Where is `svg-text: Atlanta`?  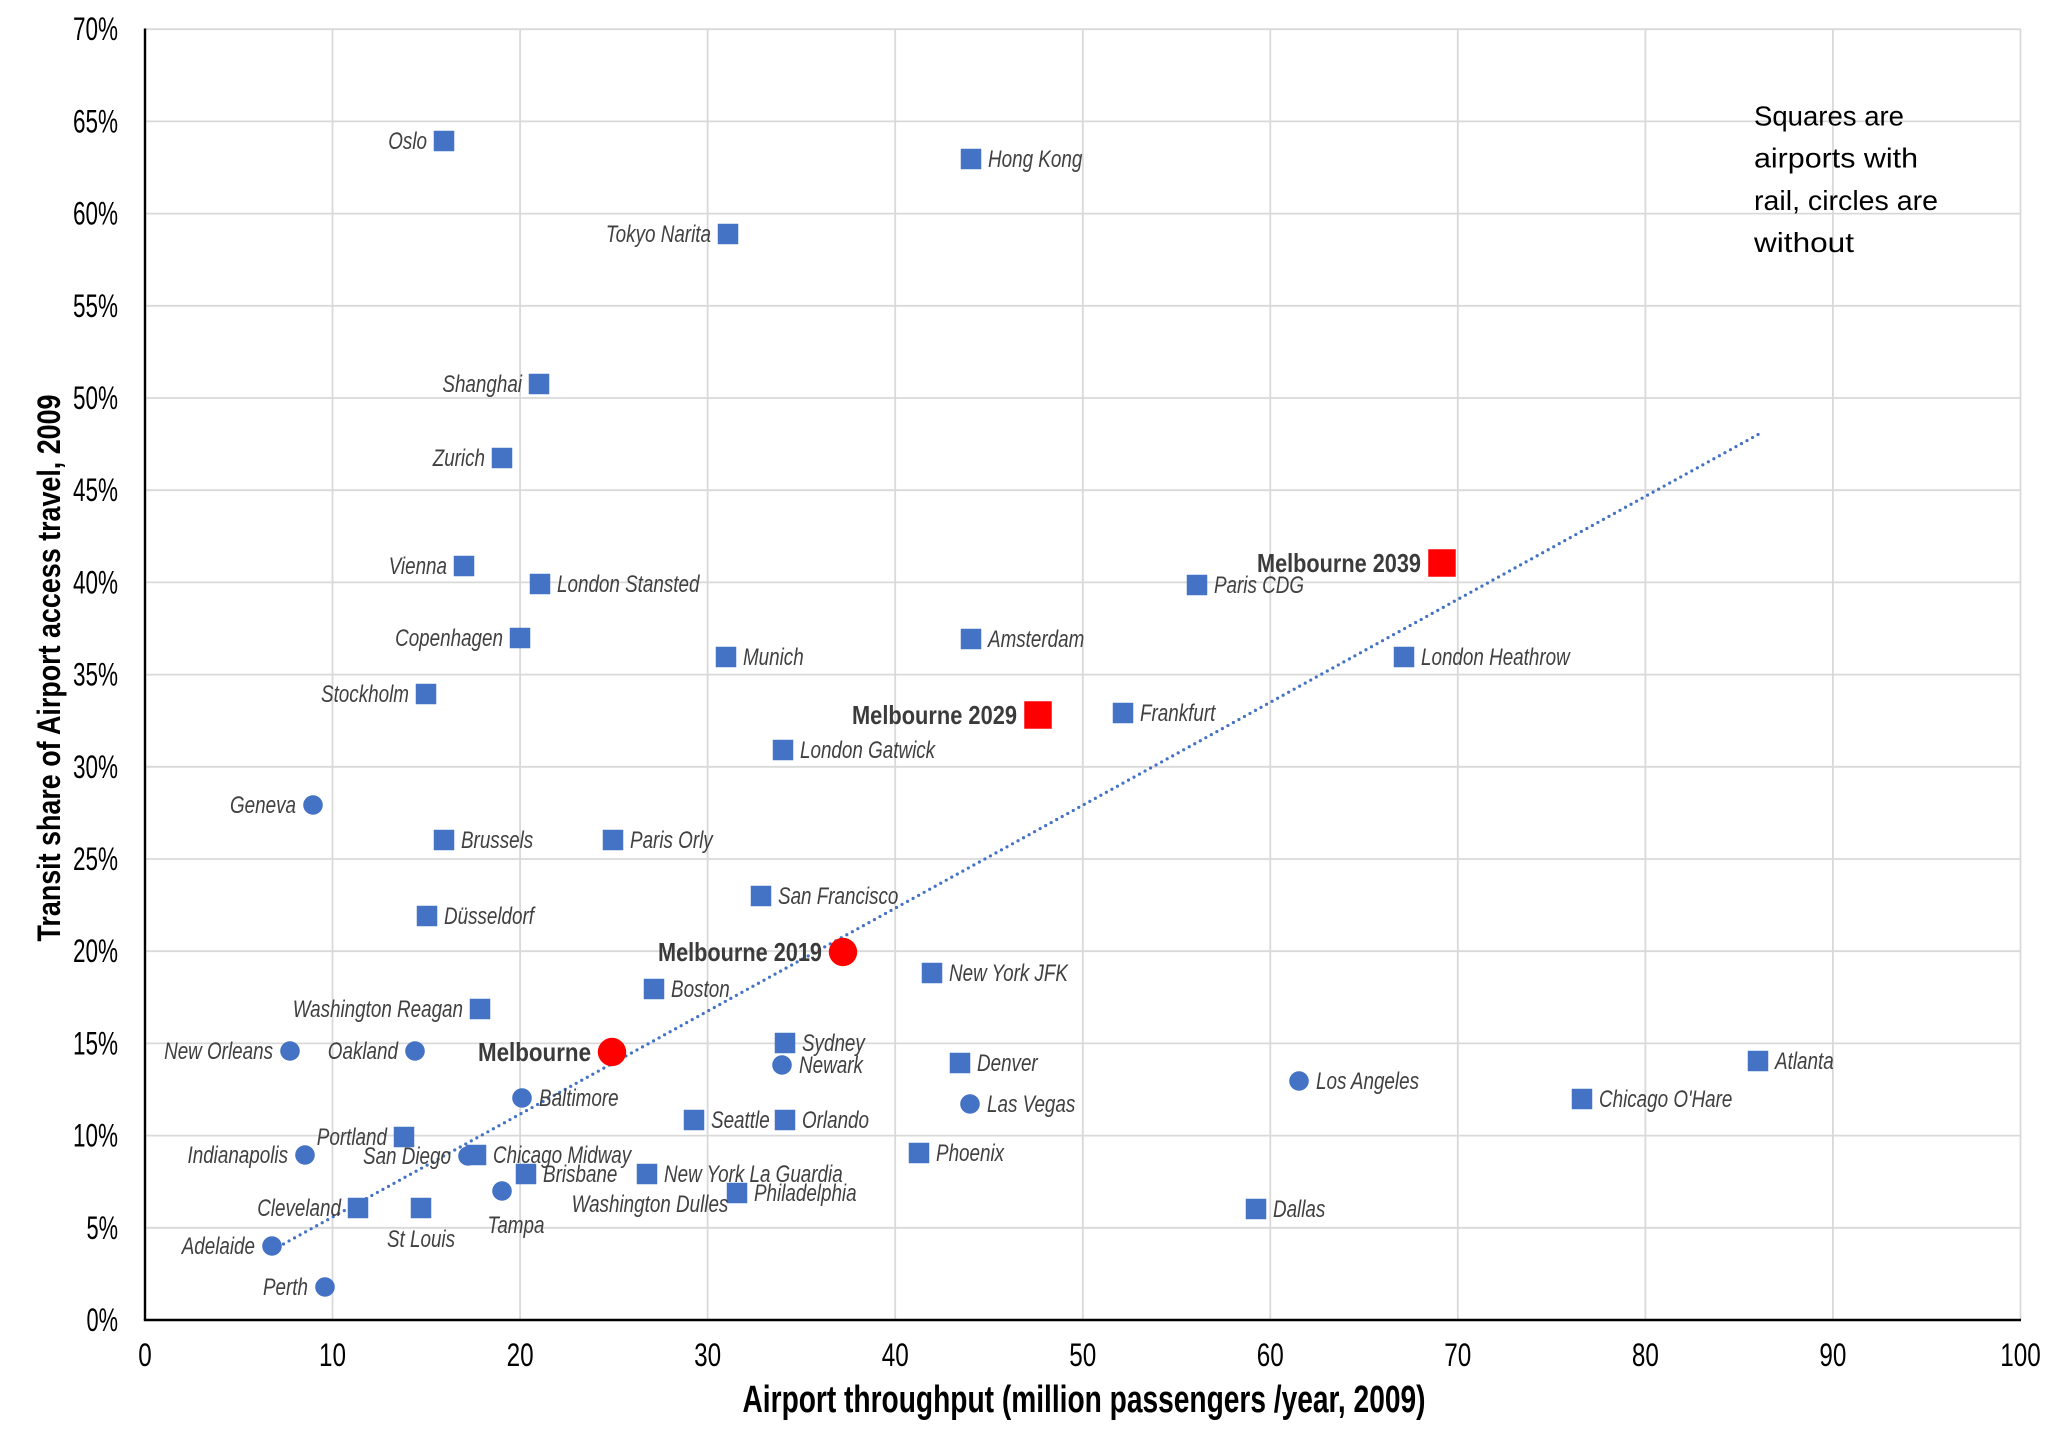
svg-text: Atlanta is located at coordinates (1803, 1061).